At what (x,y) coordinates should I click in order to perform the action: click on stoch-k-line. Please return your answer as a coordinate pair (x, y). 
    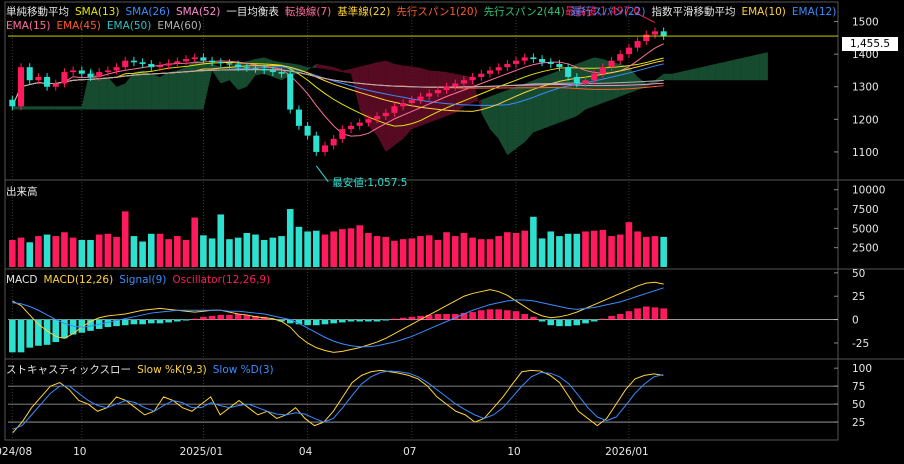
    Looking at the image, I should click on (338, 401).